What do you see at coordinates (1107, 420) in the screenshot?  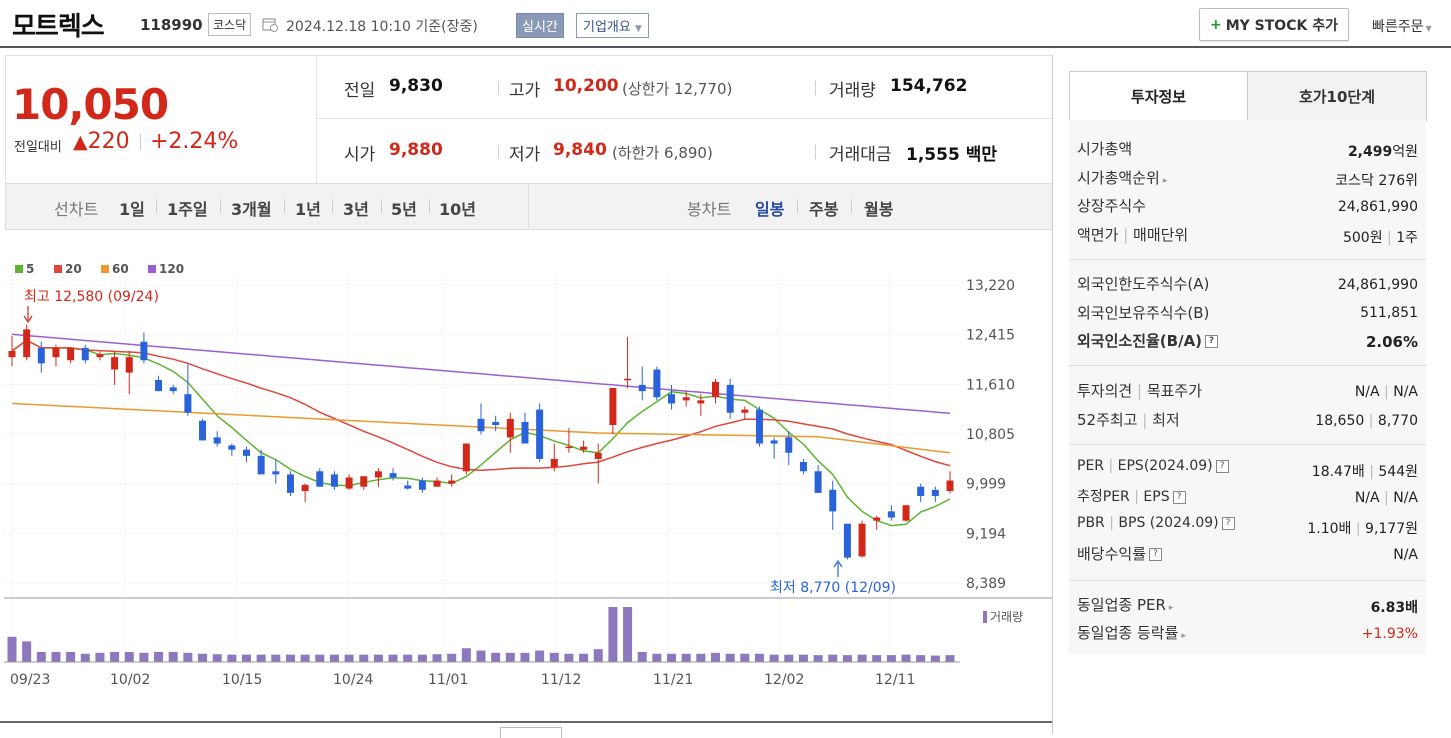 I see `high52-label: 52주최고` at bounding box center [1107, 420].